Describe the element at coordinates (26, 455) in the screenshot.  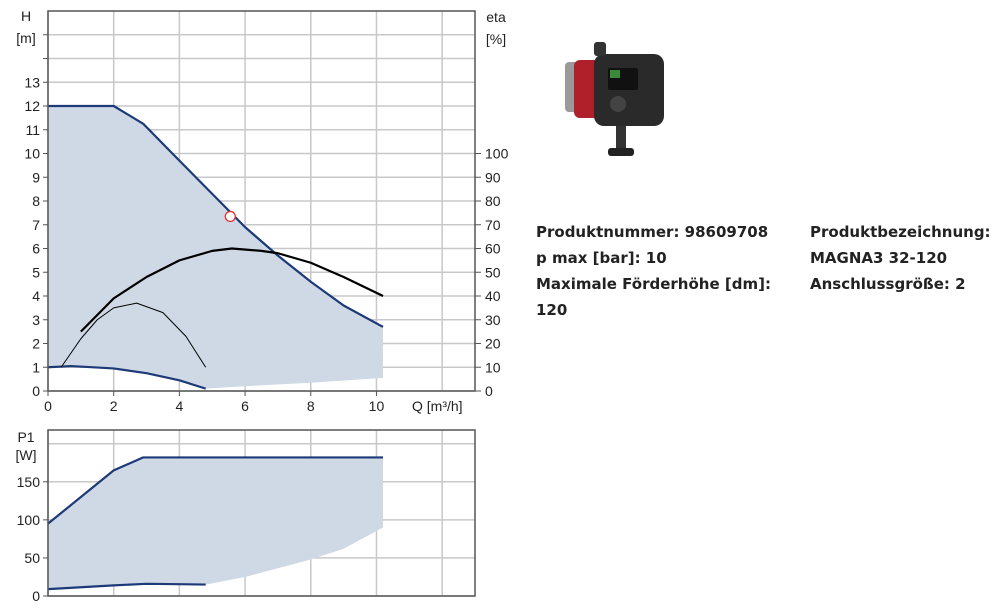
I see `y-axis-unit: [W]` at that location.